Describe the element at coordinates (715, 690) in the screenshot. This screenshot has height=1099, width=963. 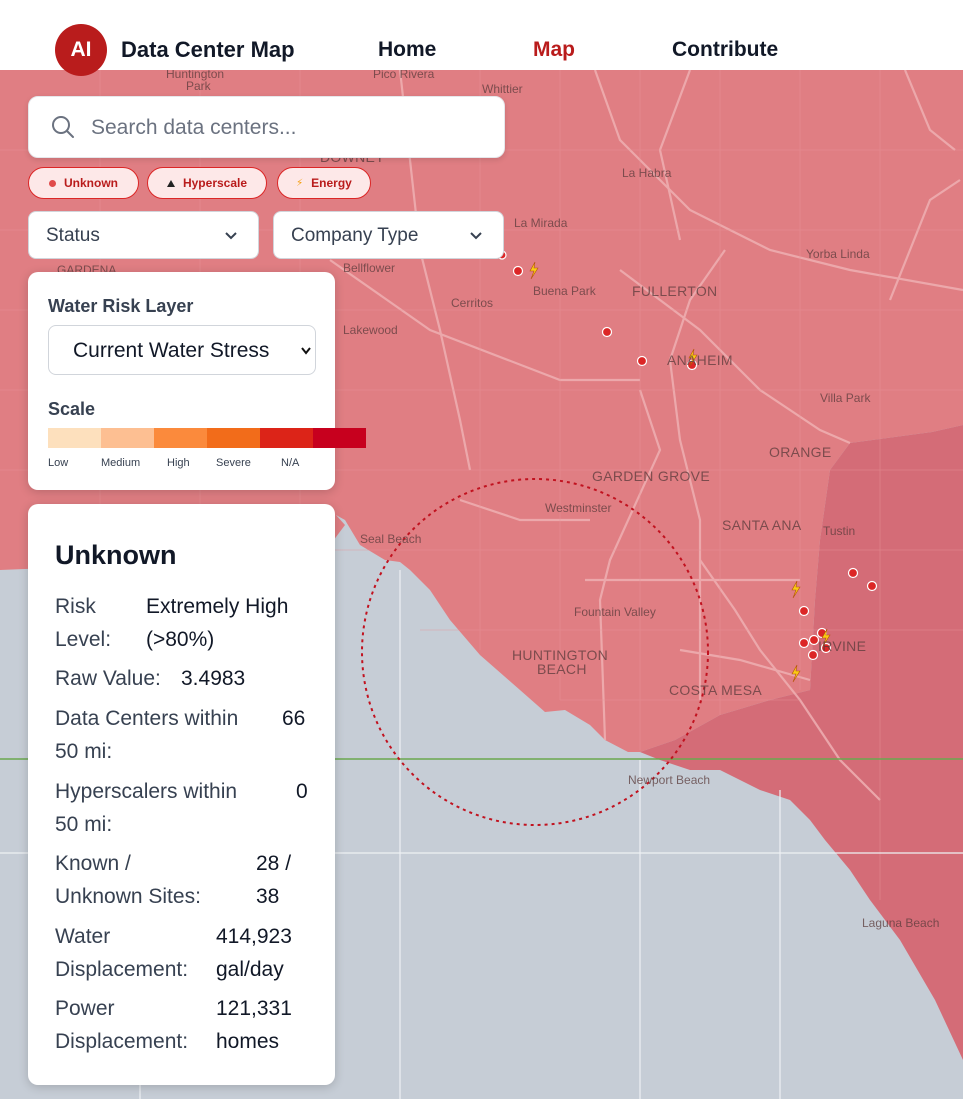
I see `map-label: COSTA MESA` at that location.